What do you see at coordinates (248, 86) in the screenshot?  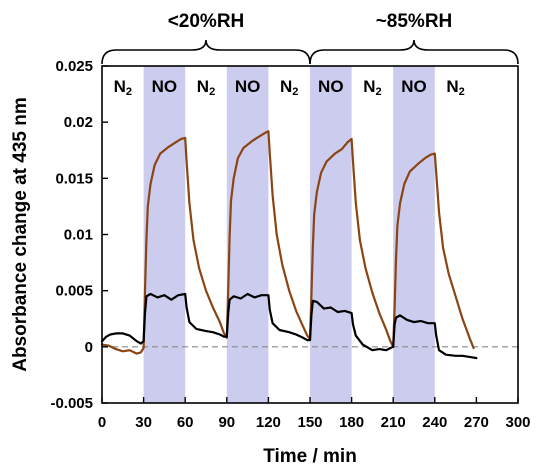 I see `phase-label-3: NO` at bounding box center [248, 86].